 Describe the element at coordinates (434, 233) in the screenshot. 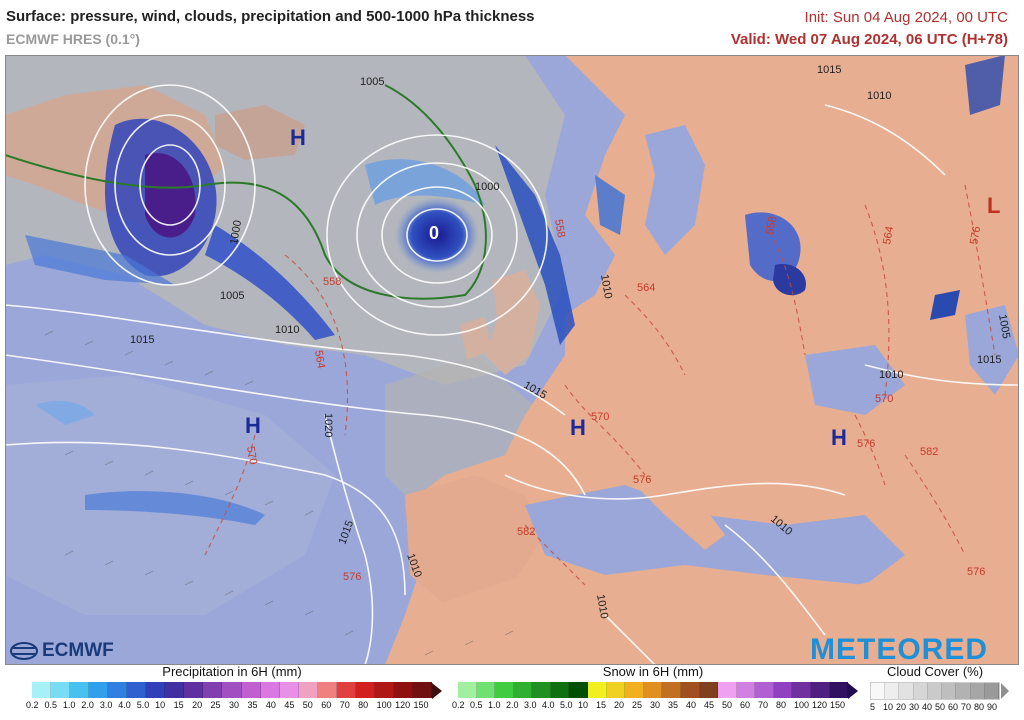

I see `low-center-value: 0` at that location.